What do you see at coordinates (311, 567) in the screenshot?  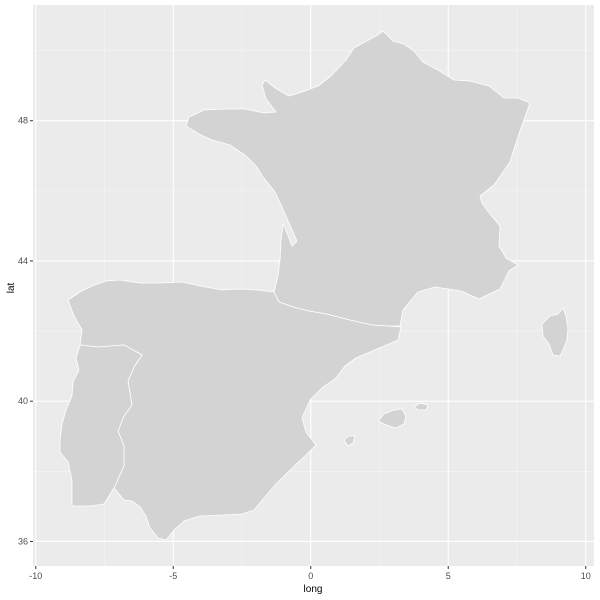 I see `x-axis-ticks` at bounding box center [311, 567].